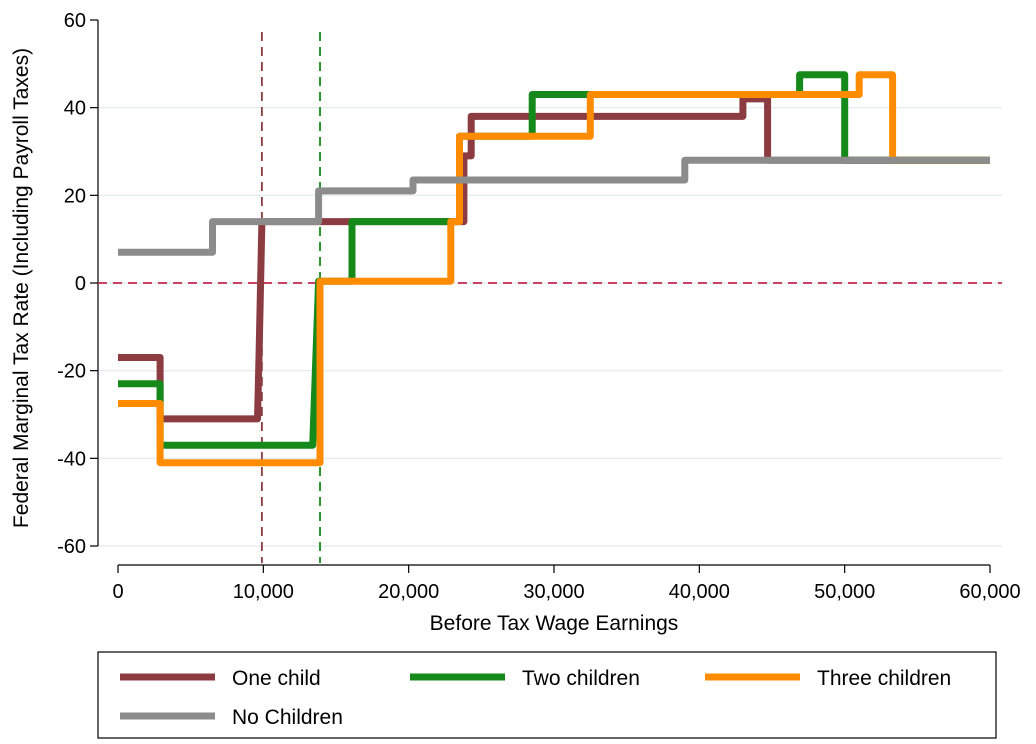 The height and width of the screenshot is (744, 1036). What do you see at coordinates (699, 592) in the screenshot?
I see `x-tick-label: 40,000` at bounding box center [699, 592].